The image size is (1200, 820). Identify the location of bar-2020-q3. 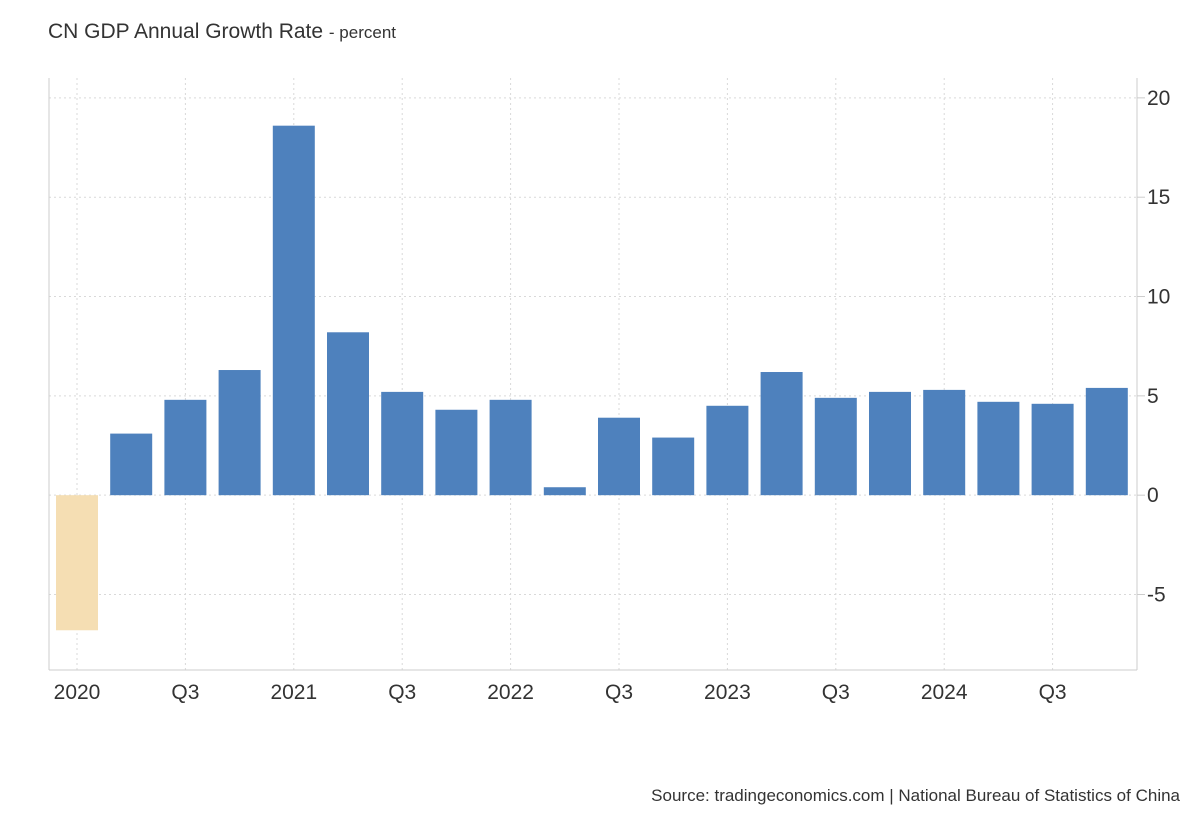
(185, 447).